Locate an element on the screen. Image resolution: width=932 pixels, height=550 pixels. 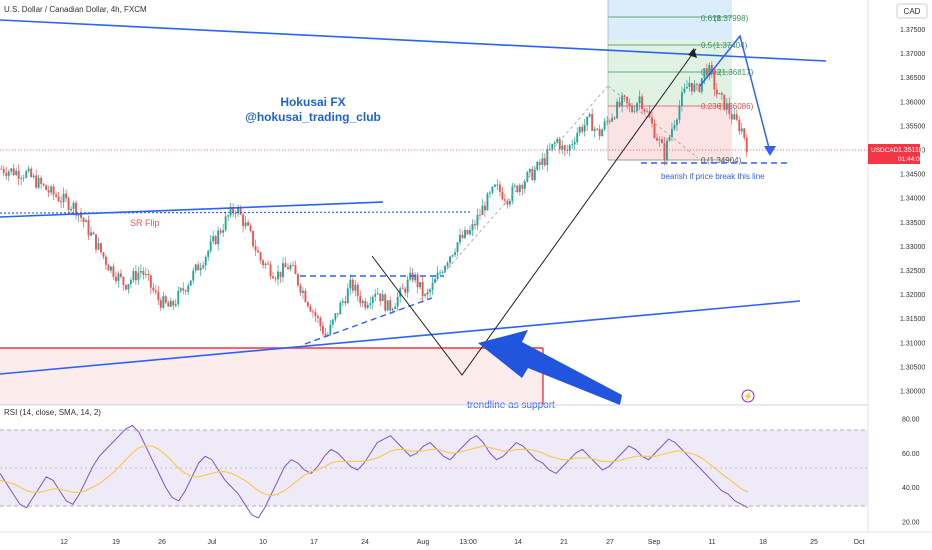
price-tick-label: 1.36000 is located at coordinates (912, 102).